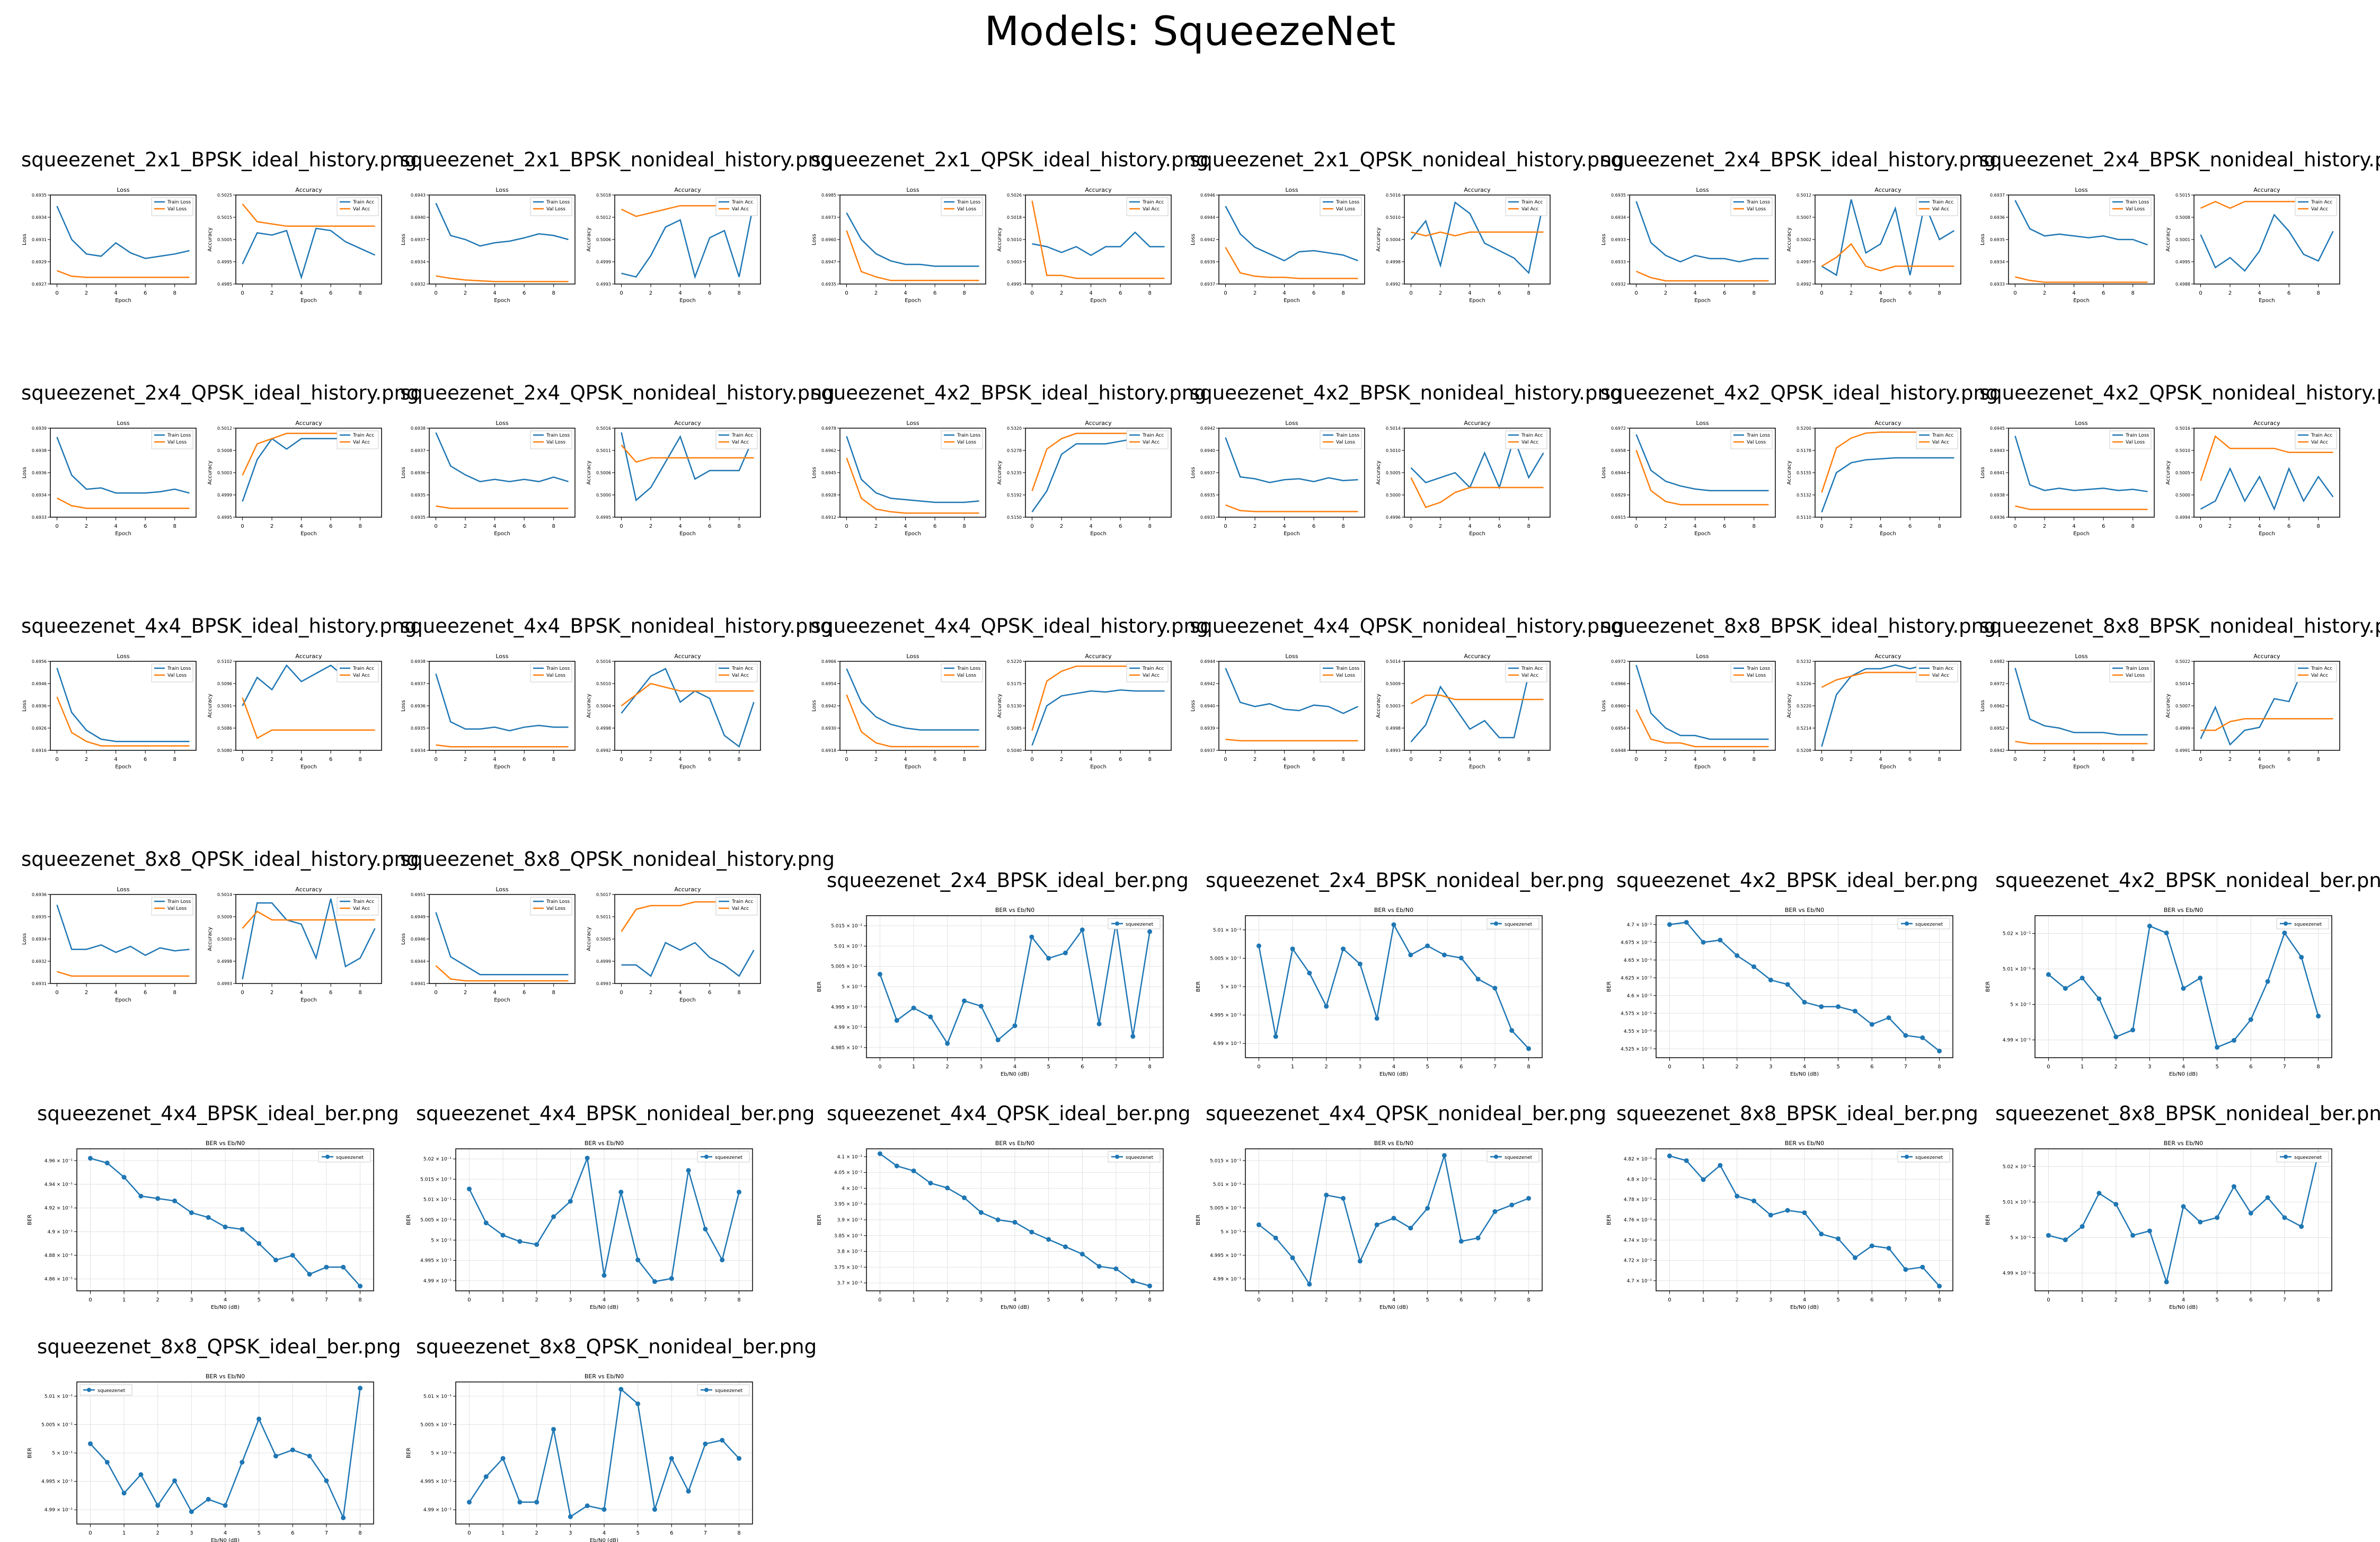 The height and width of the screenshot is (1542, 2380). Describe the element at coordinates (1207, 428) in the screenshot. I see `y-tick-label: 0.6942` at that location.